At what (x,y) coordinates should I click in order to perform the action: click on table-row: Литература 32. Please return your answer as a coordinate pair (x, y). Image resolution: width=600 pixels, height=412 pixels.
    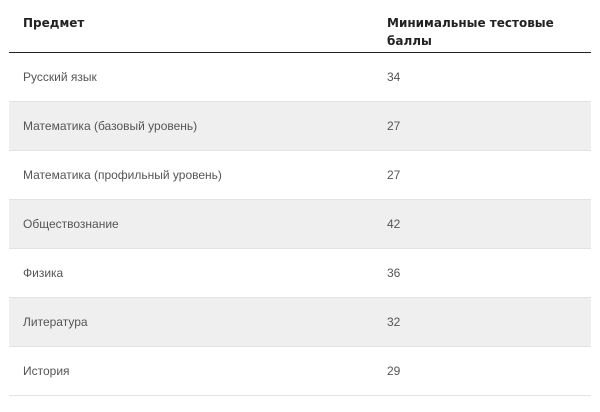
    Looking at the image, I should click on (300, 322).